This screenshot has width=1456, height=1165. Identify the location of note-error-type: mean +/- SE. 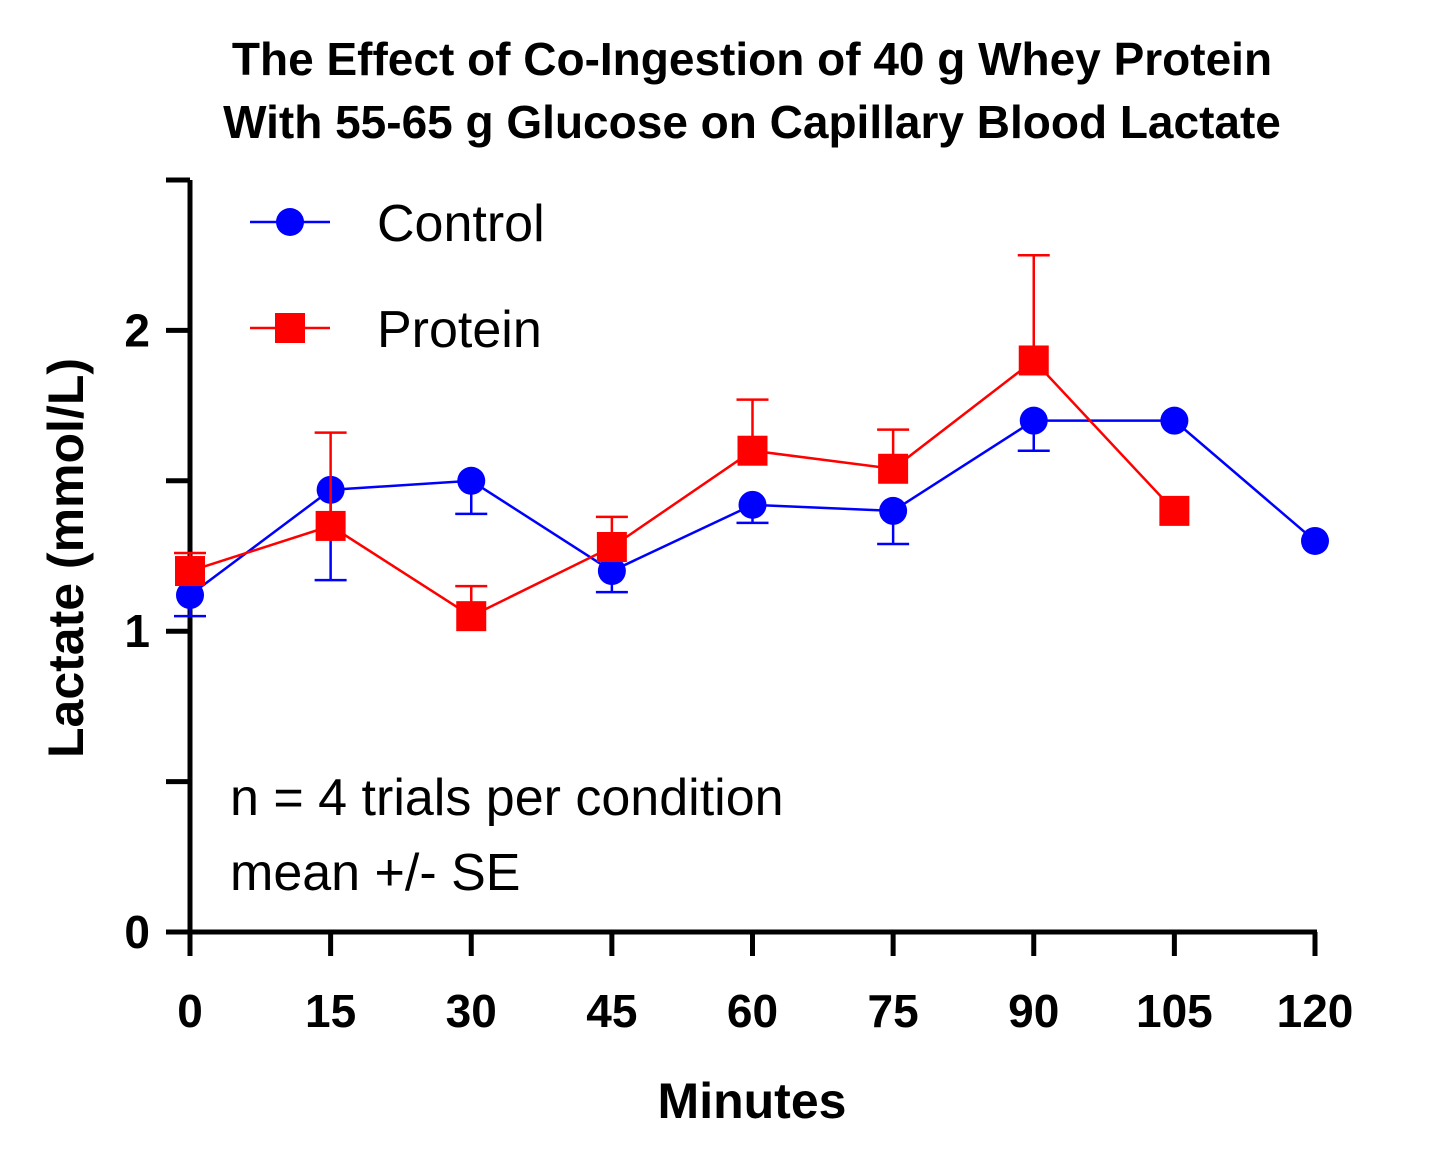
(375, 873).